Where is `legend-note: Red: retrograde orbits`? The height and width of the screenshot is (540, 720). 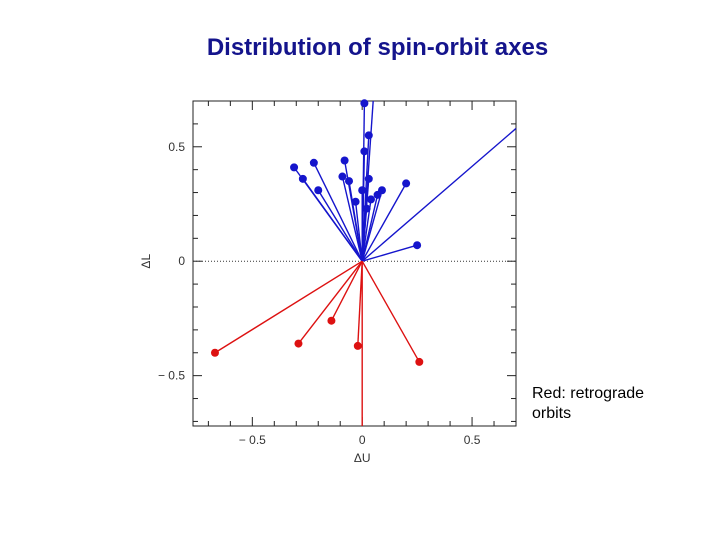 legend-note: Red: retrograde orbits is located at coordinates (607, 404).